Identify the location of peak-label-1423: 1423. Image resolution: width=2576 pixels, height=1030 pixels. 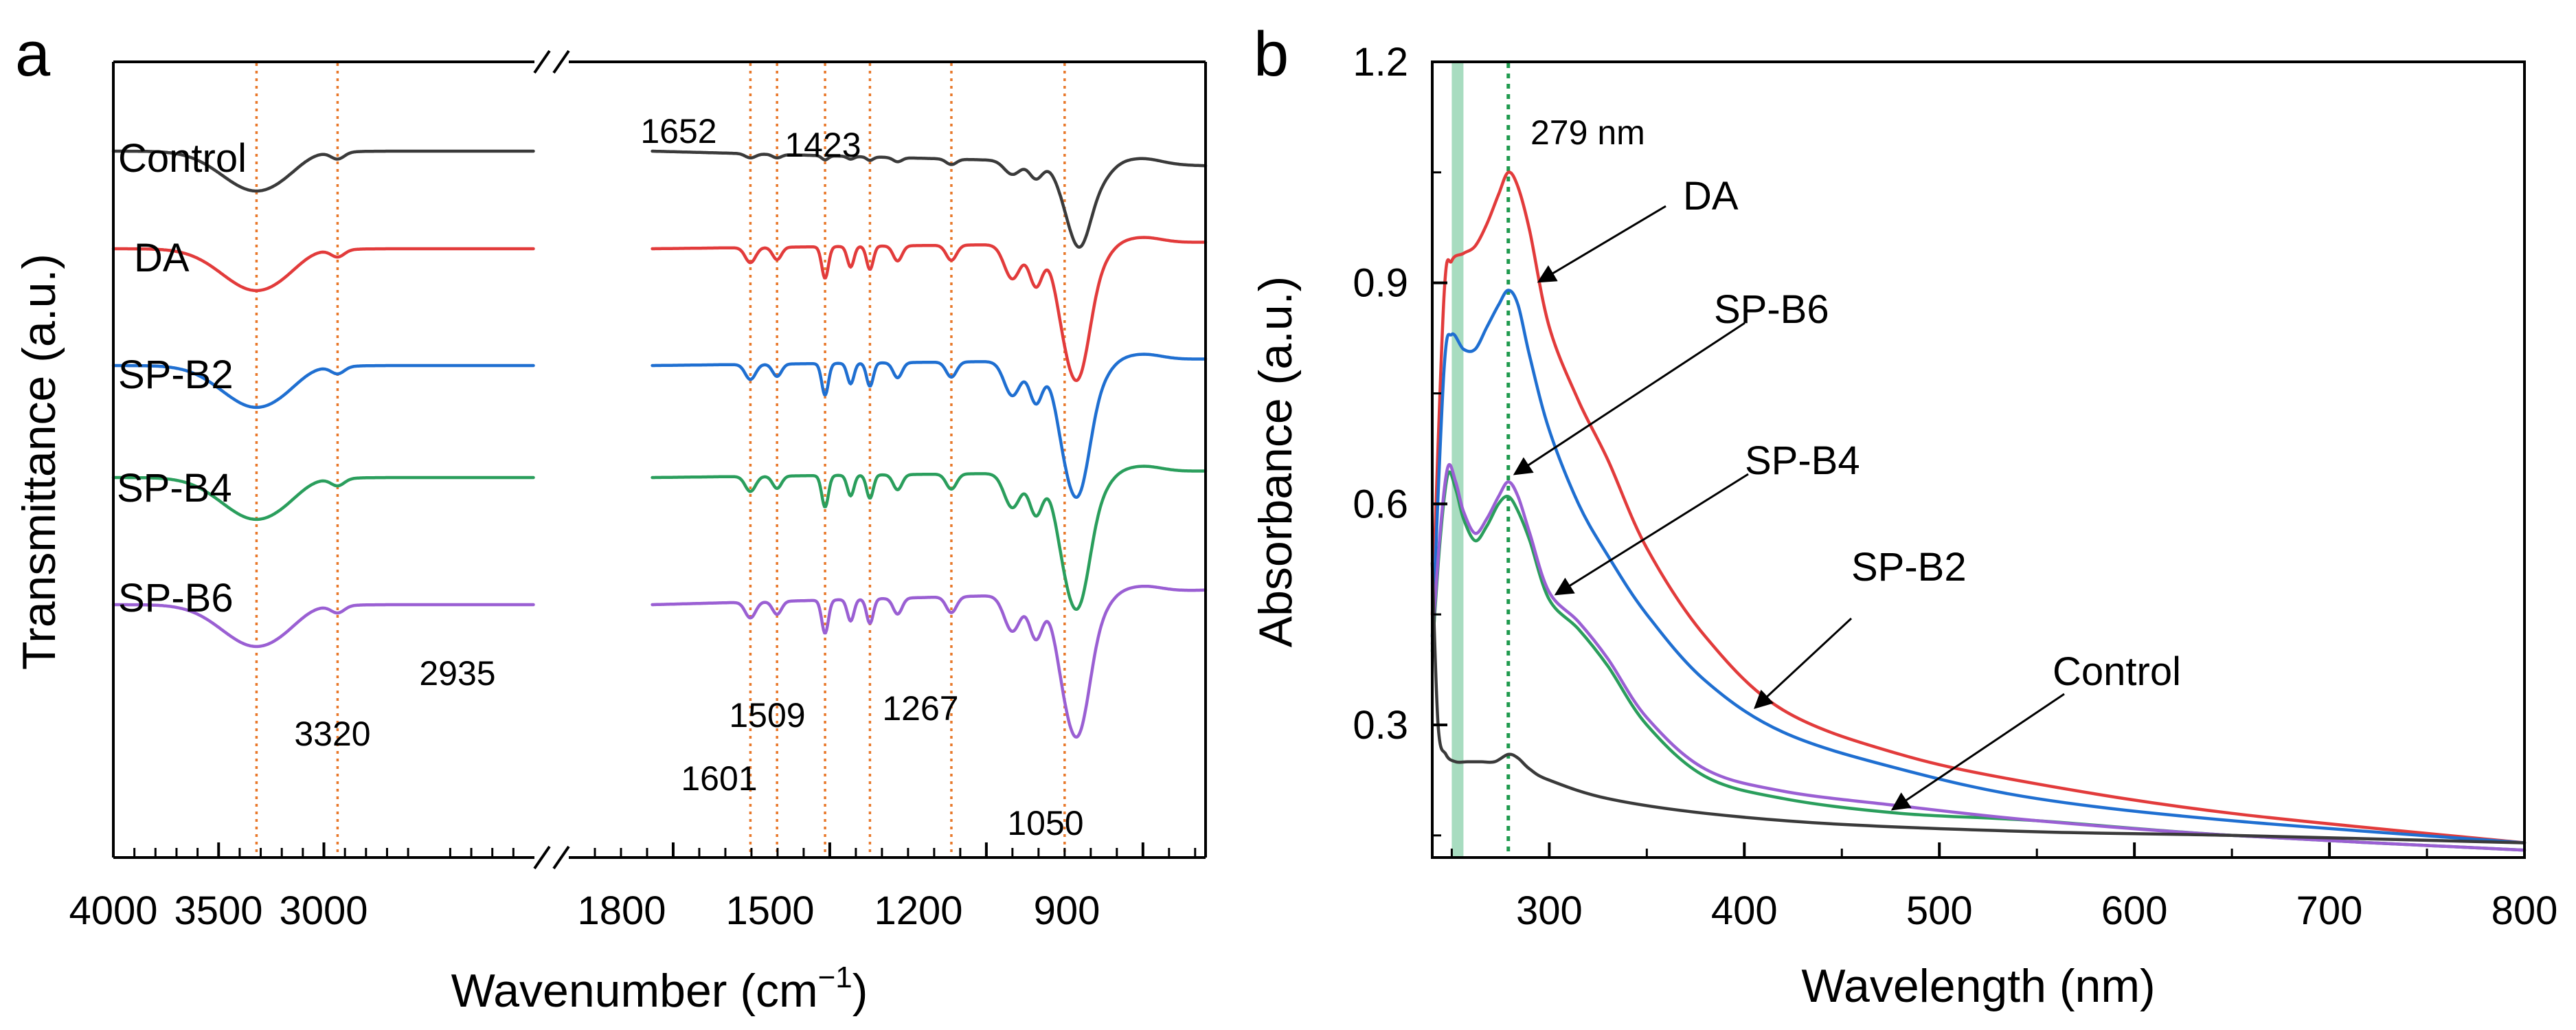
(822, 145).